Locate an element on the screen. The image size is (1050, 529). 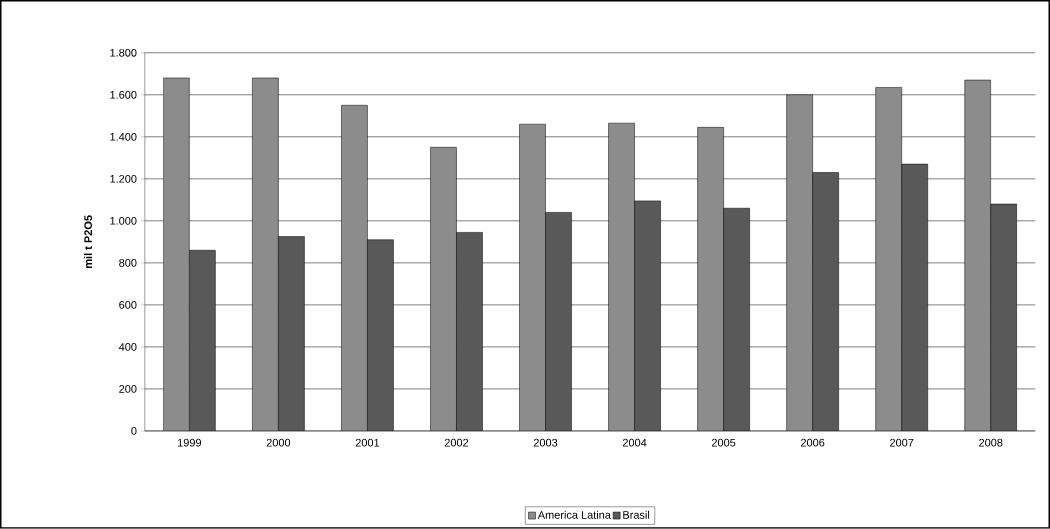
x-tick-label: 2006 is located at coordinates (813, 442).